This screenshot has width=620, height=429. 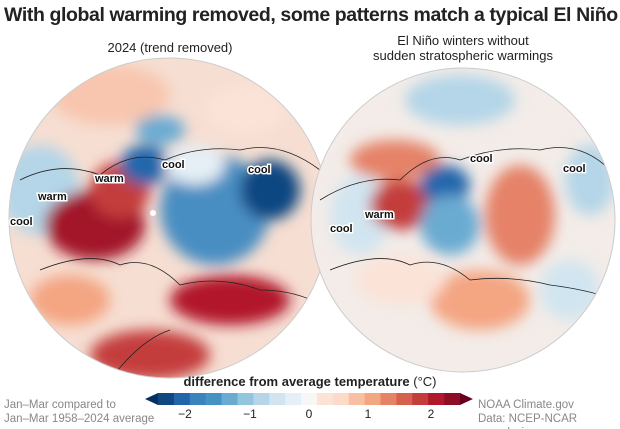 What do you see at coordinates (153, 213) in the screenshot?
I see `north-pole-marker` at bounding box center [153, 213].